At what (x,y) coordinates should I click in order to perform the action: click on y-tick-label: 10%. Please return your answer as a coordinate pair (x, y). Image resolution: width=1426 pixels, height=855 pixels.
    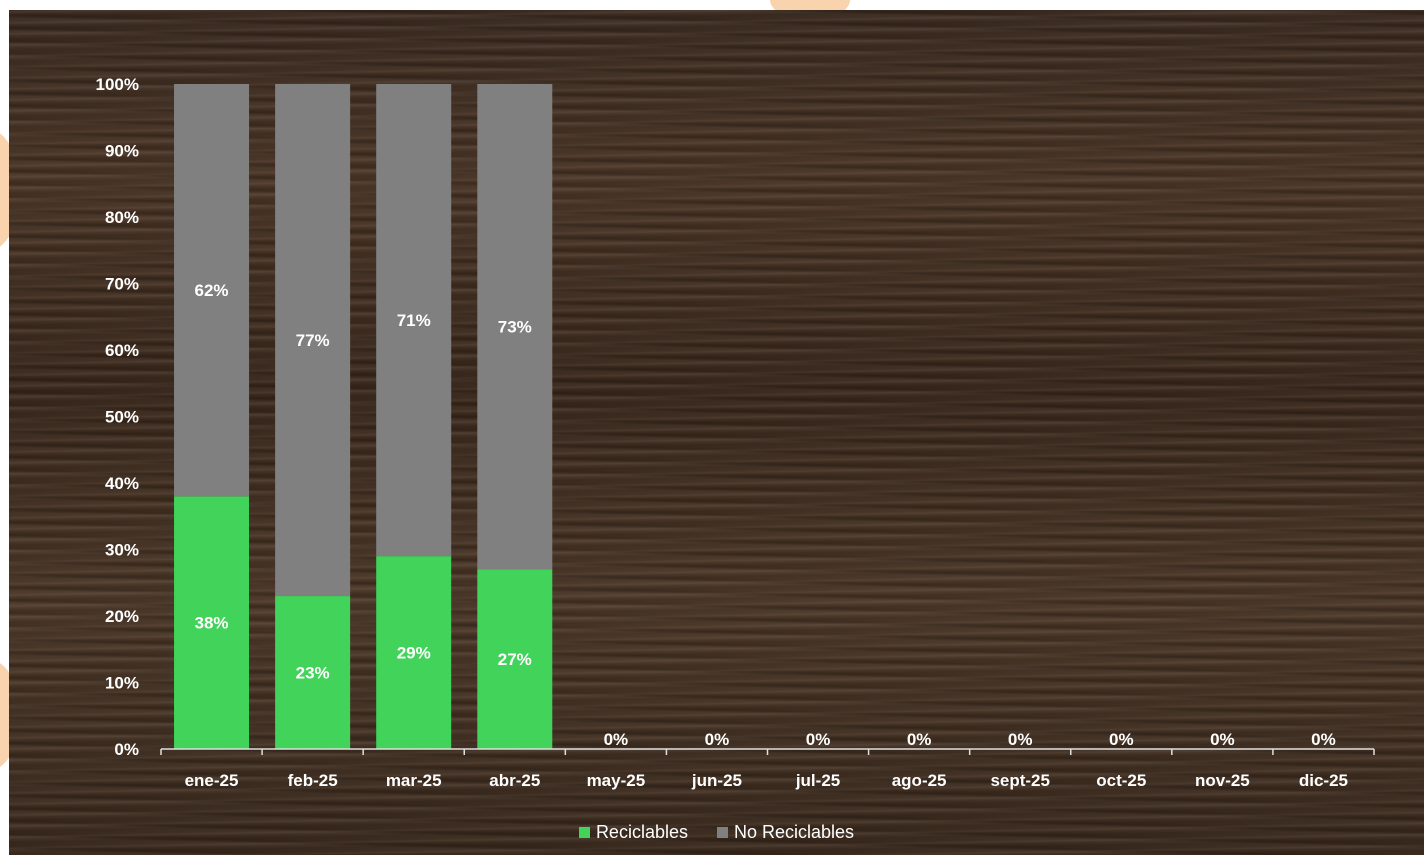
    Looking at the image, I should click on (122, 683).